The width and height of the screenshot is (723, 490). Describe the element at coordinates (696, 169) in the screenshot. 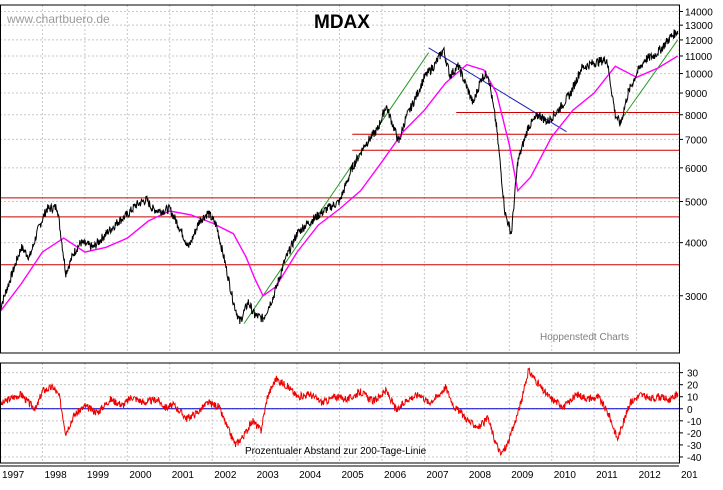

I see `y-tick-label: 6000` at that location.